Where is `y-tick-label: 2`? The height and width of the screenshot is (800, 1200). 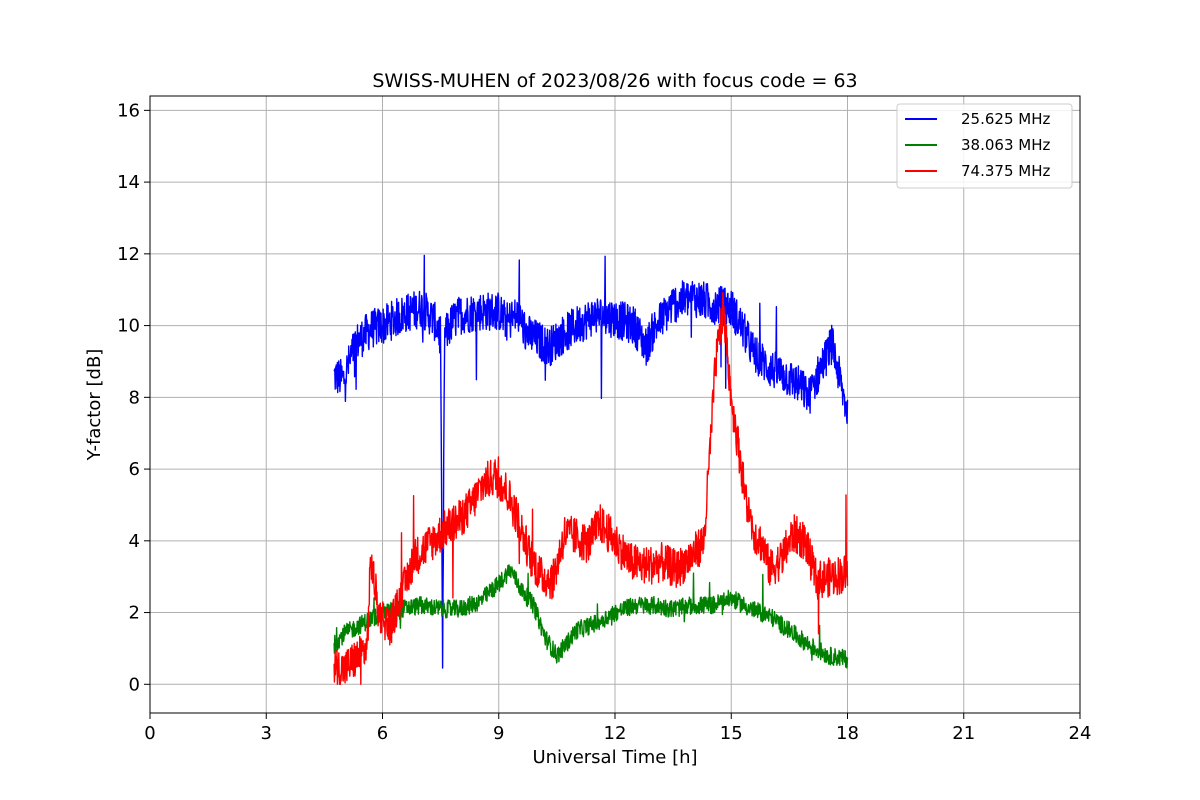 y-tick-label: 2 is located at coordinates (134, 613).